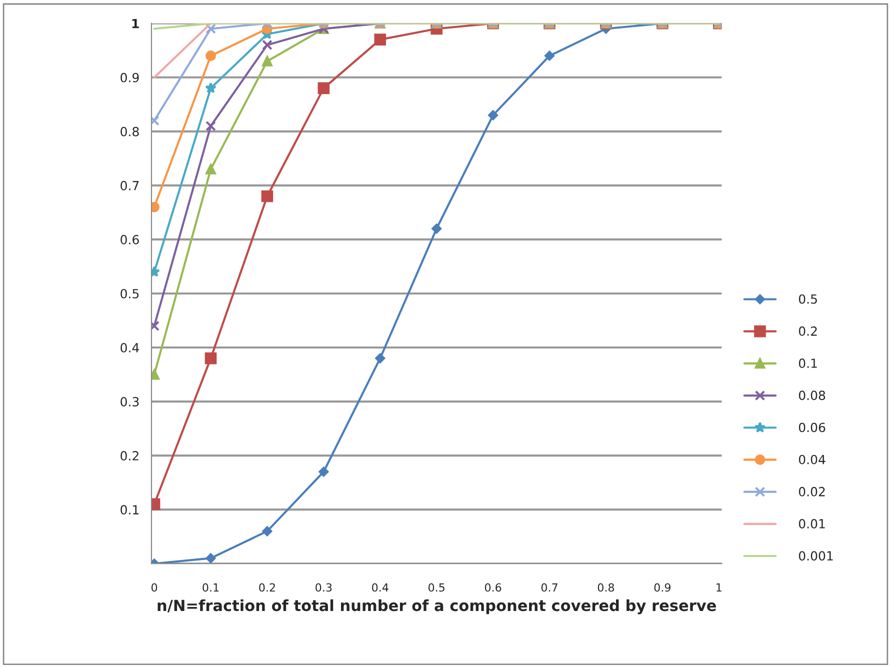  I want to click on y-tick-label: 0.9, so click(129, 77).